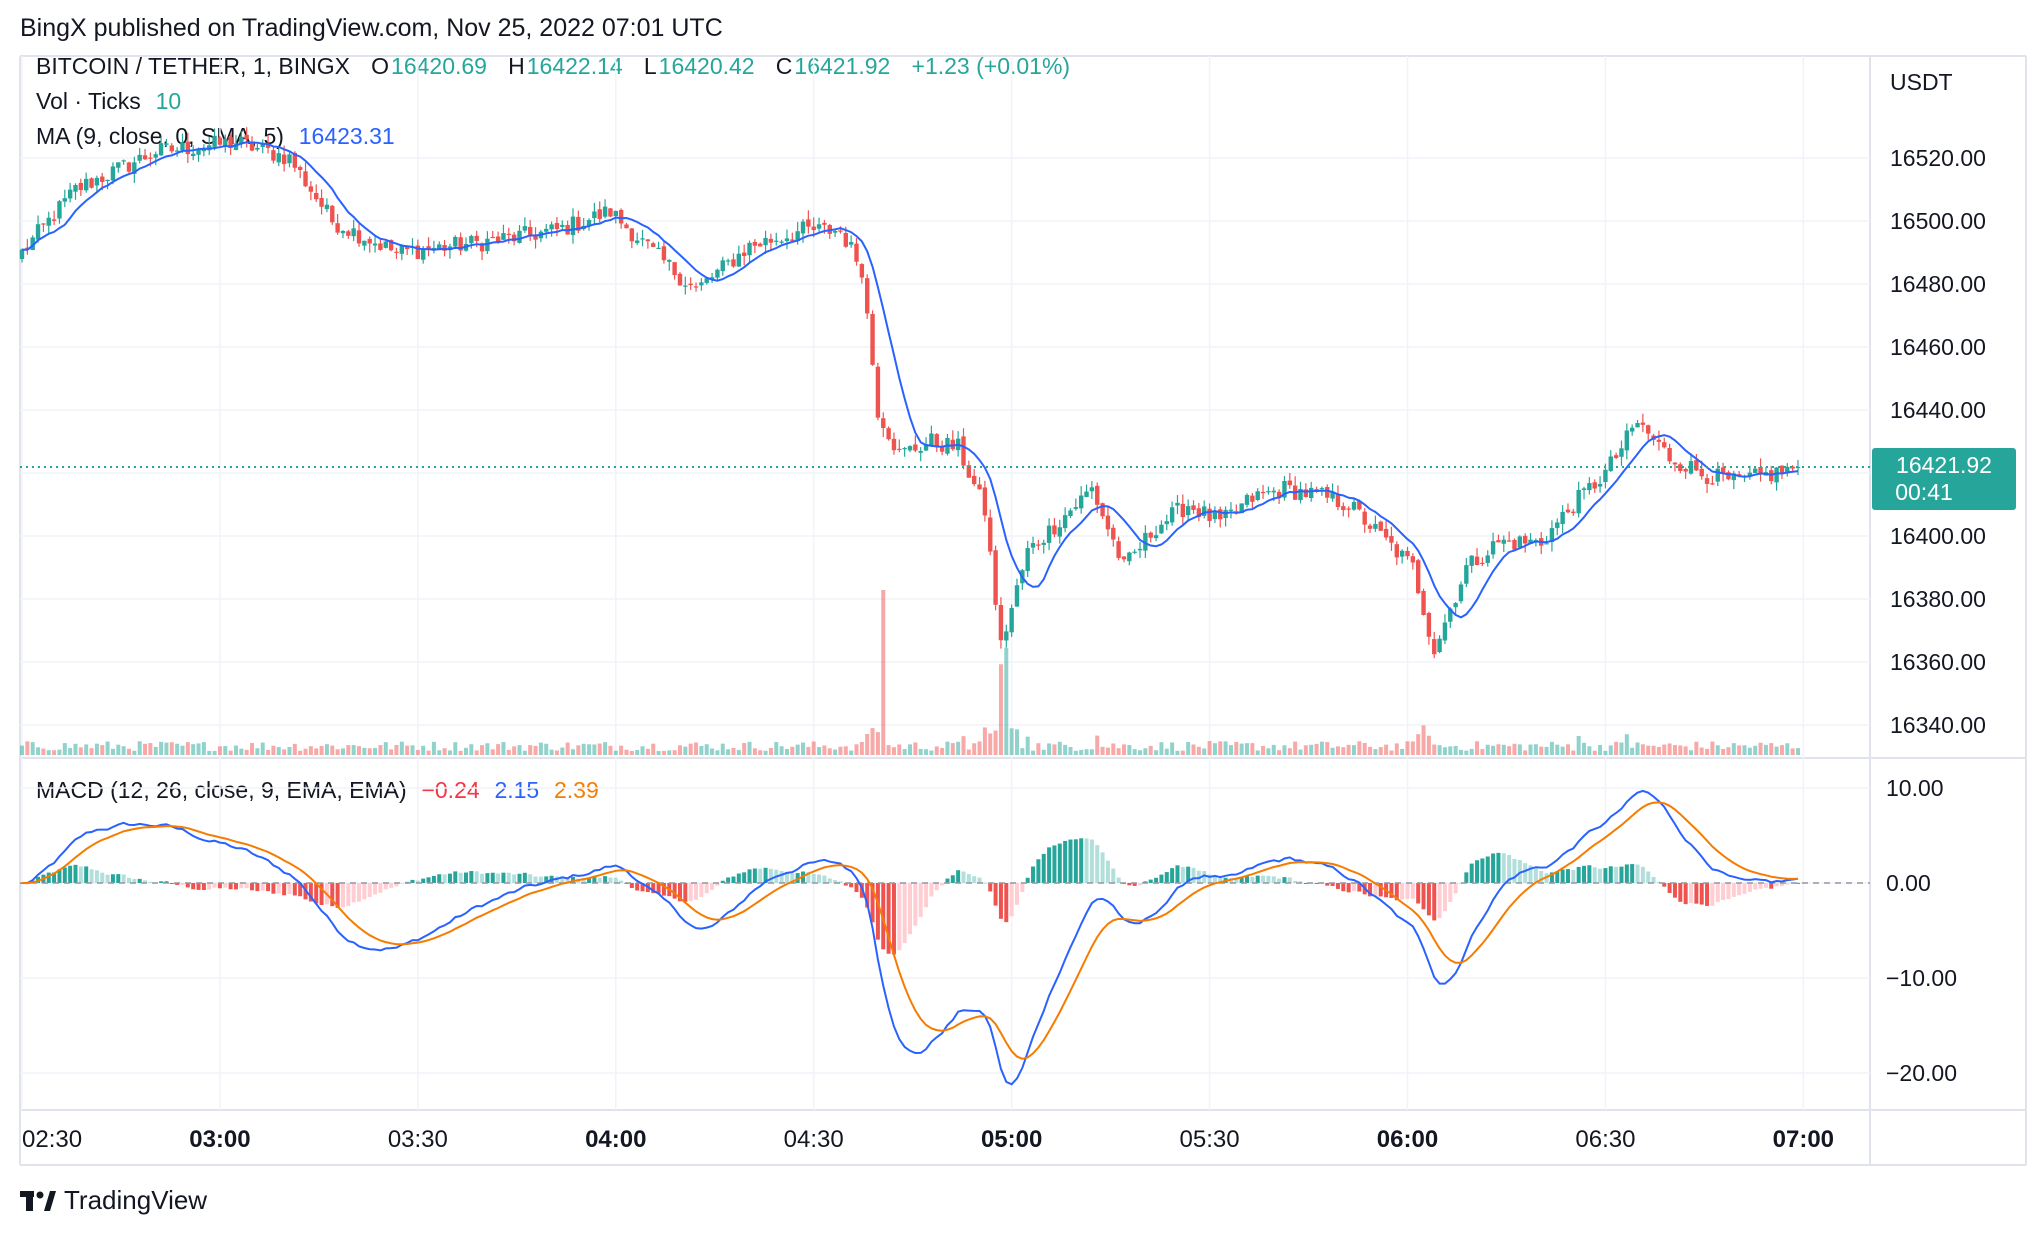 This screenshot has width=2044, height=1234. I want to click on price-tick-label: 16460.00, so click(1938, 347).